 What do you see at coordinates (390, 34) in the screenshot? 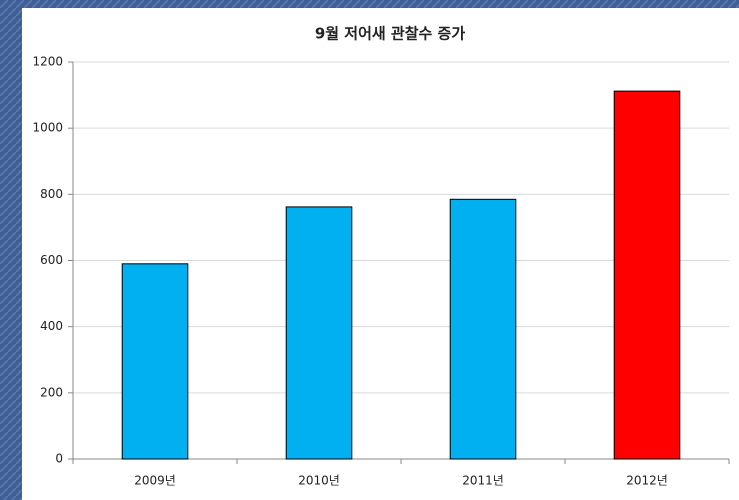
I see `chart-title: 9월 저어새 관찰수 증가` at bounding box center [390, 34].